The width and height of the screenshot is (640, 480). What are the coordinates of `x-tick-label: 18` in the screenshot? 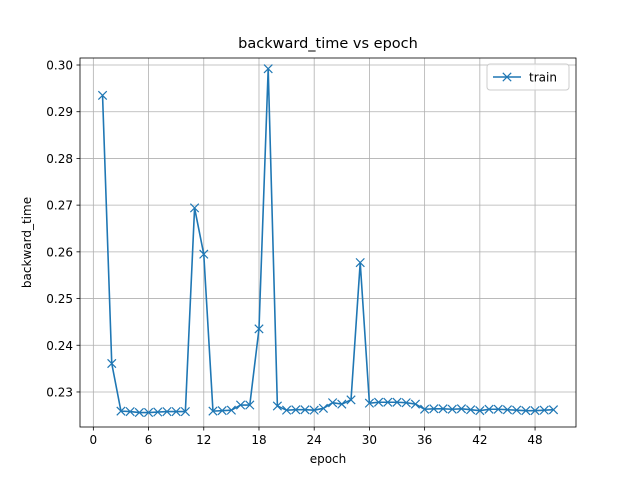 It's located at (258, 440).